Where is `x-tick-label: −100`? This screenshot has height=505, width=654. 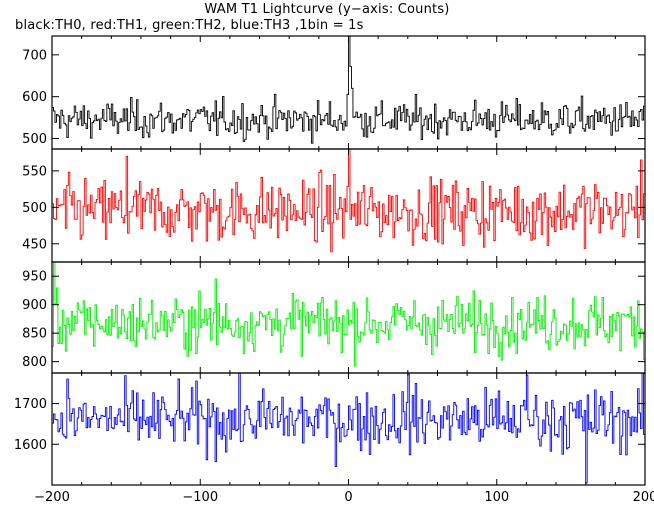 x-tick-label: −100 is located at coordinates (200, 497).